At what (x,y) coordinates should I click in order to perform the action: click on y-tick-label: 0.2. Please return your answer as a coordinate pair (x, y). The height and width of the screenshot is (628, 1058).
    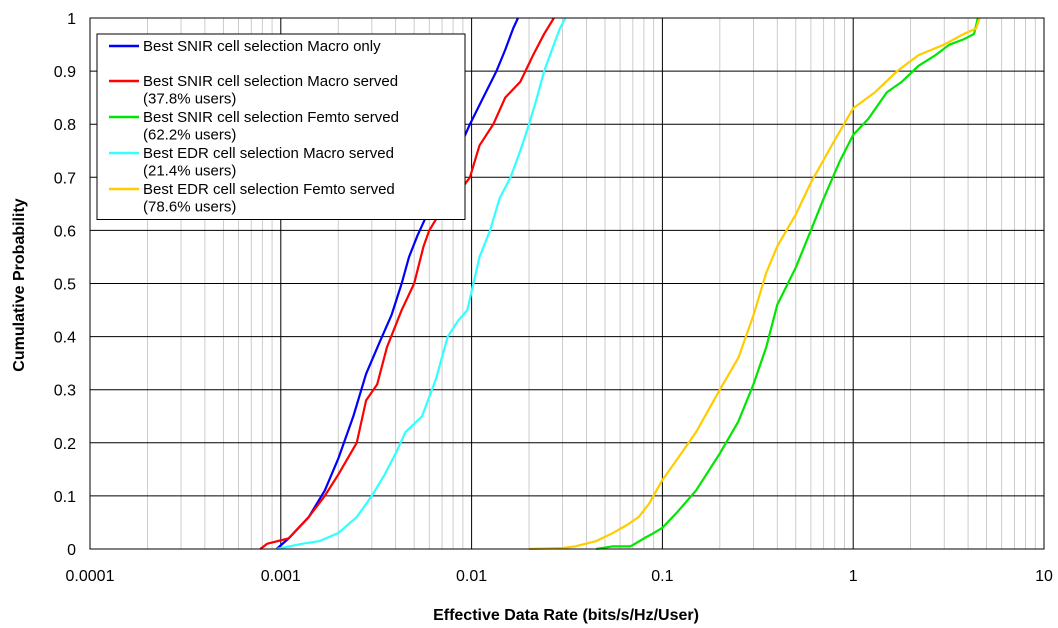
    Looking at the image, I should click on (65, 444).